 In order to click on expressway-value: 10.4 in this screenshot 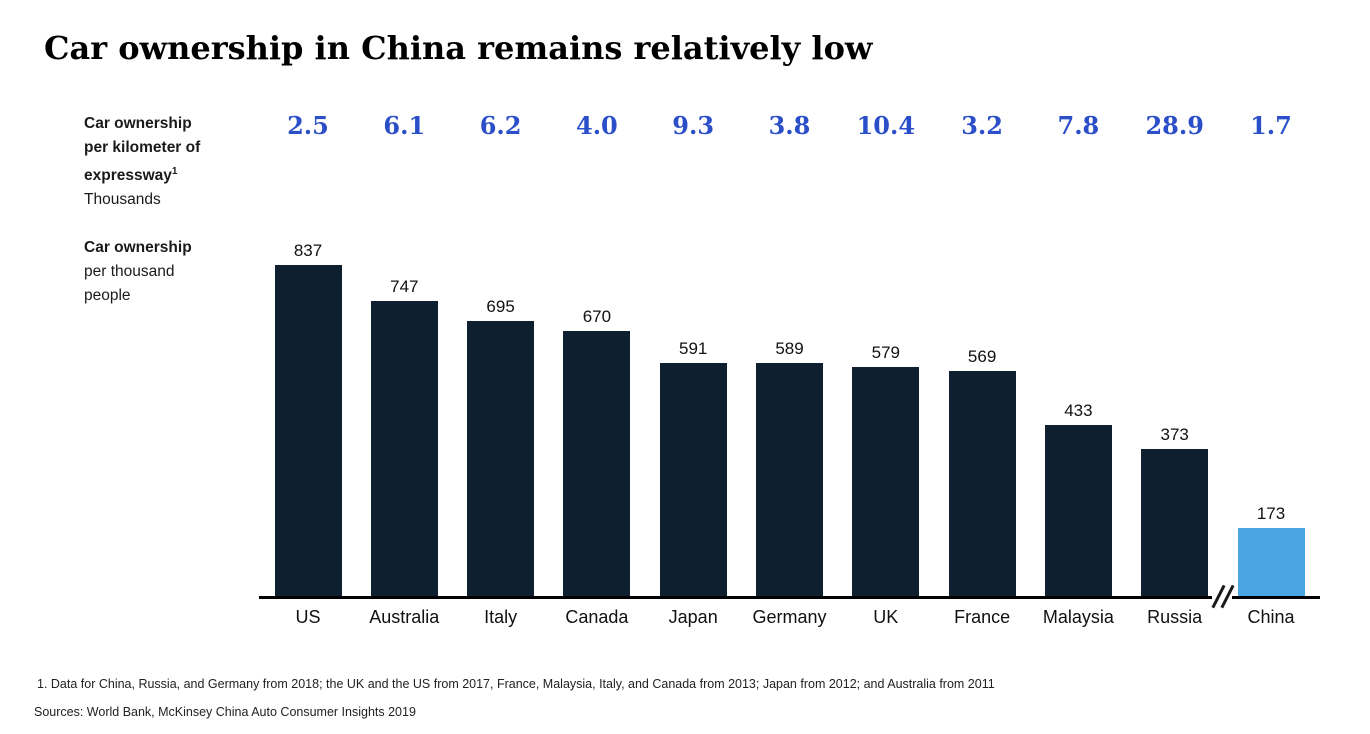, I will do `click(886, 125)`.